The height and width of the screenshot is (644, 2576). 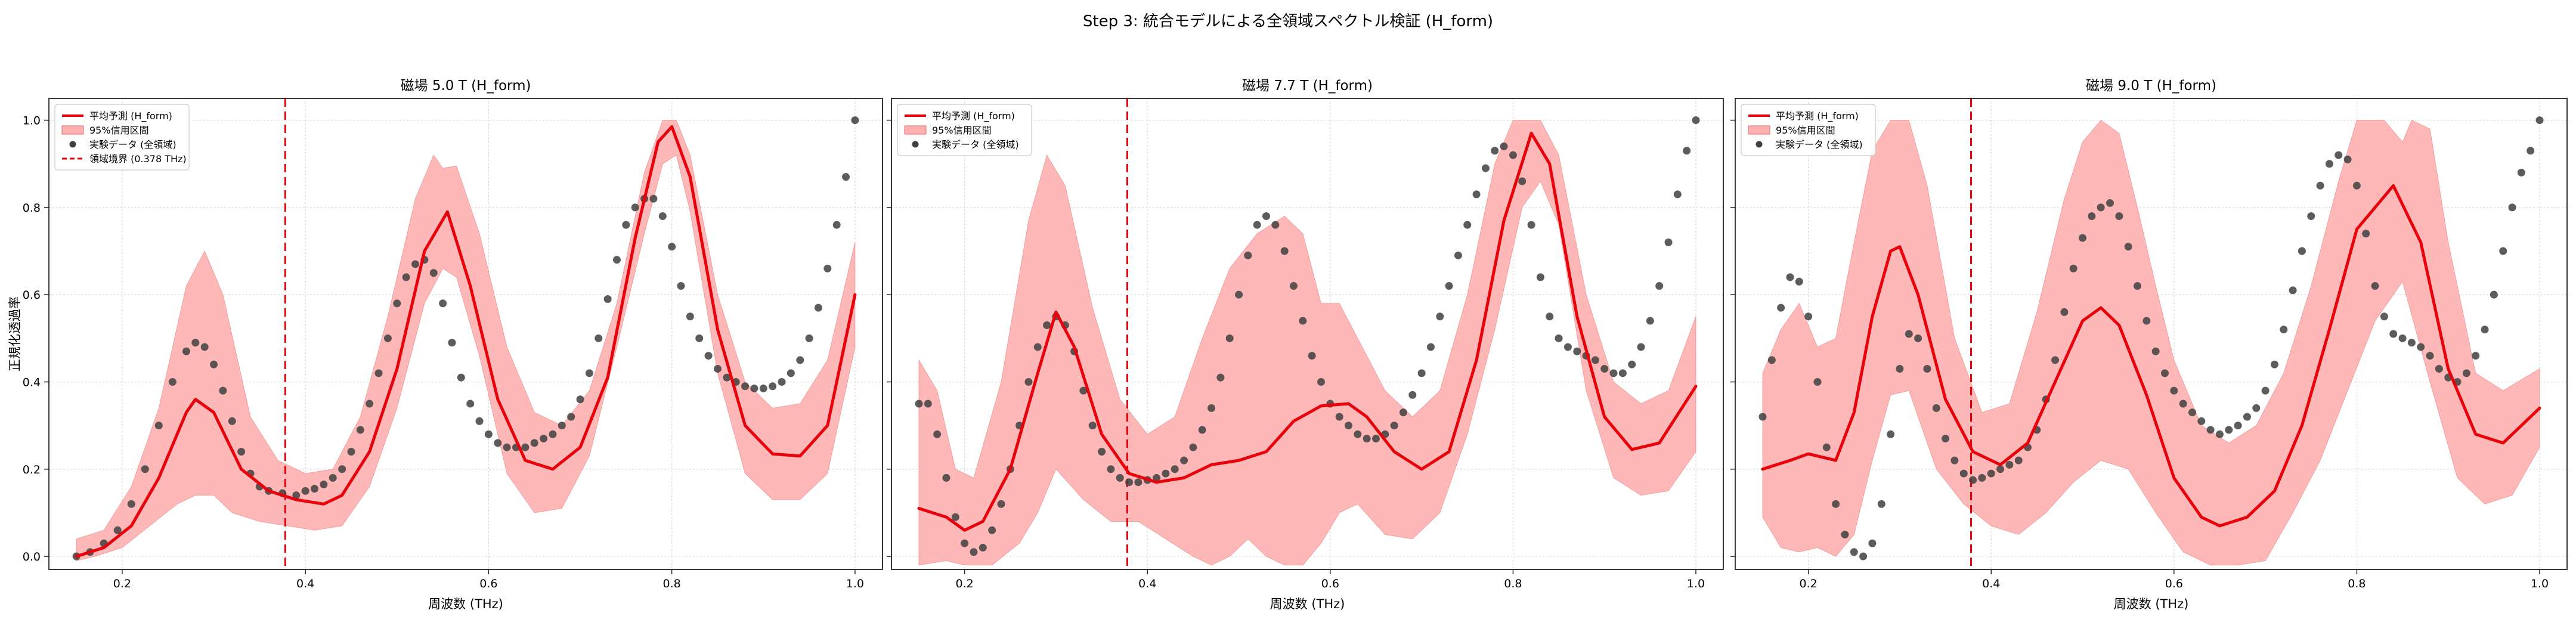 What do you see at coordinates (1330, 584) in the screenshot?
I see `x-tick-label: 0.6` at bounding box center [1330, 584].